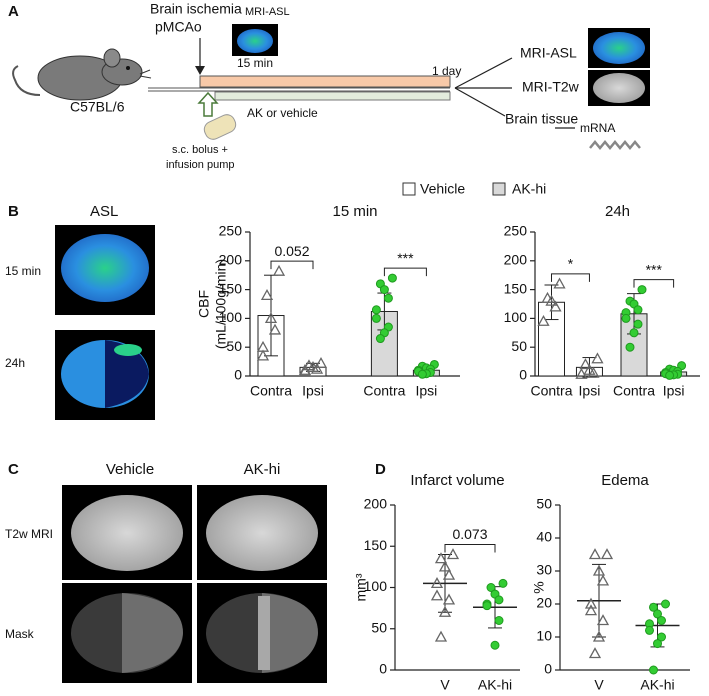 This screenshot has height=696, width=709. What do you see at coordinates (97, 107) in the screenshot?
I see `strain-label: C57BL/6` at bounding box center [97, 107].